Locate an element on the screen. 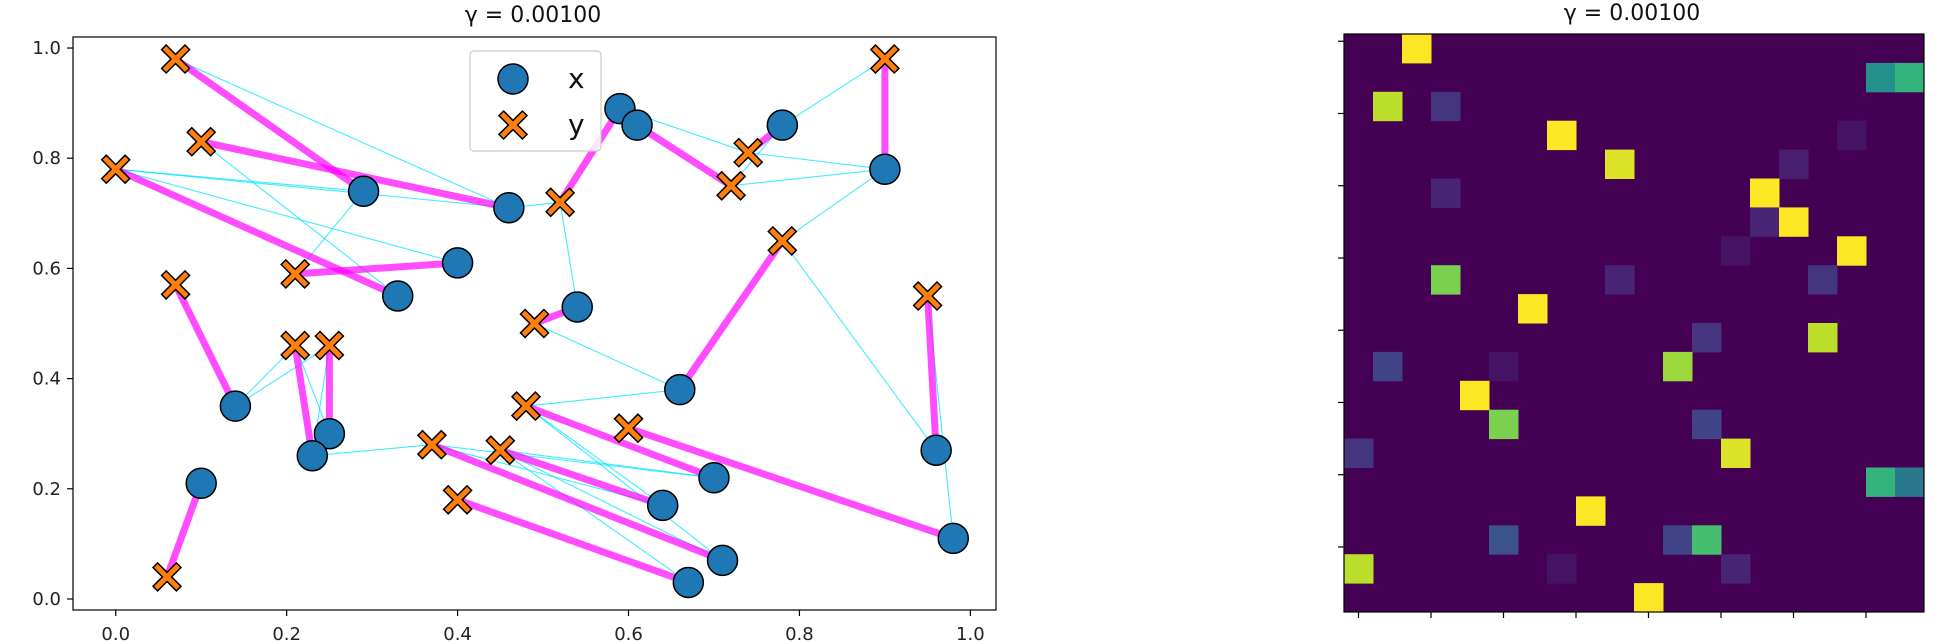  x-tick-label: 0.8 is located at coordinates (799, 634).